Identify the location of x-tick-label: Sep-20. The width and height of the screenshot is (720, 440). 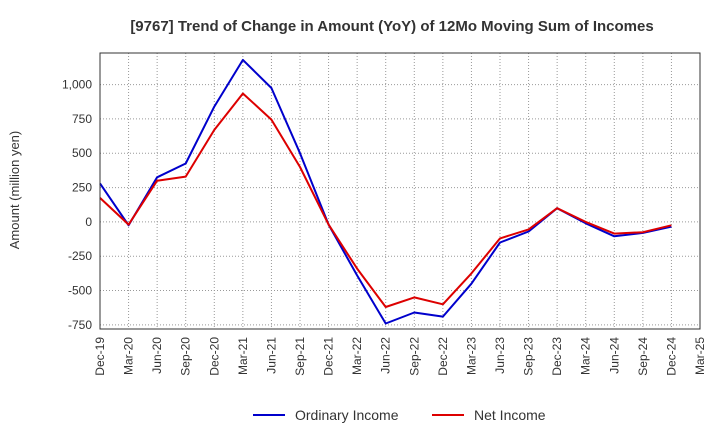
(186, 356).